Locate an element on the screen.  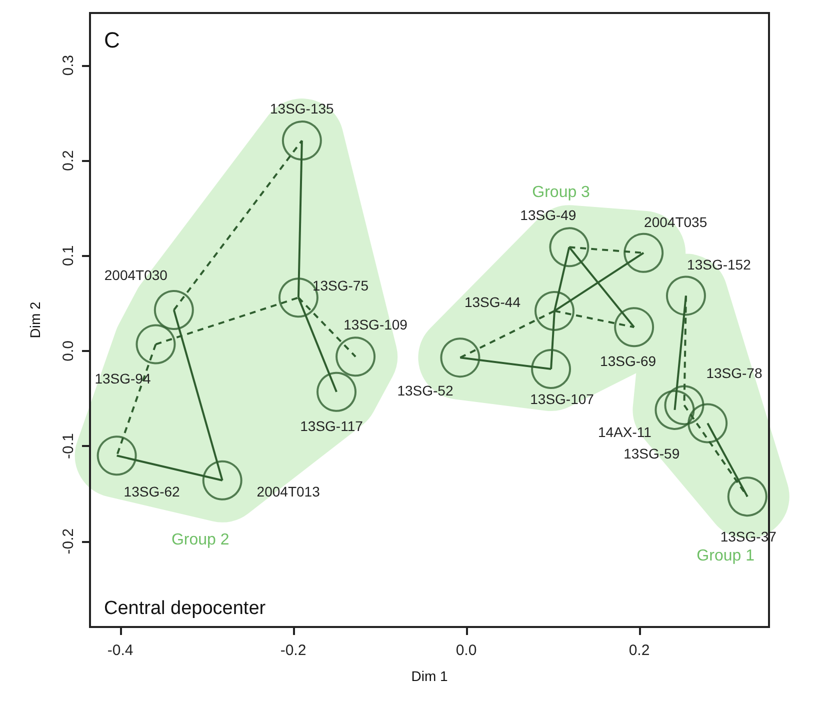
annotation: 13SG-152 is located at coordinates (719, 264).